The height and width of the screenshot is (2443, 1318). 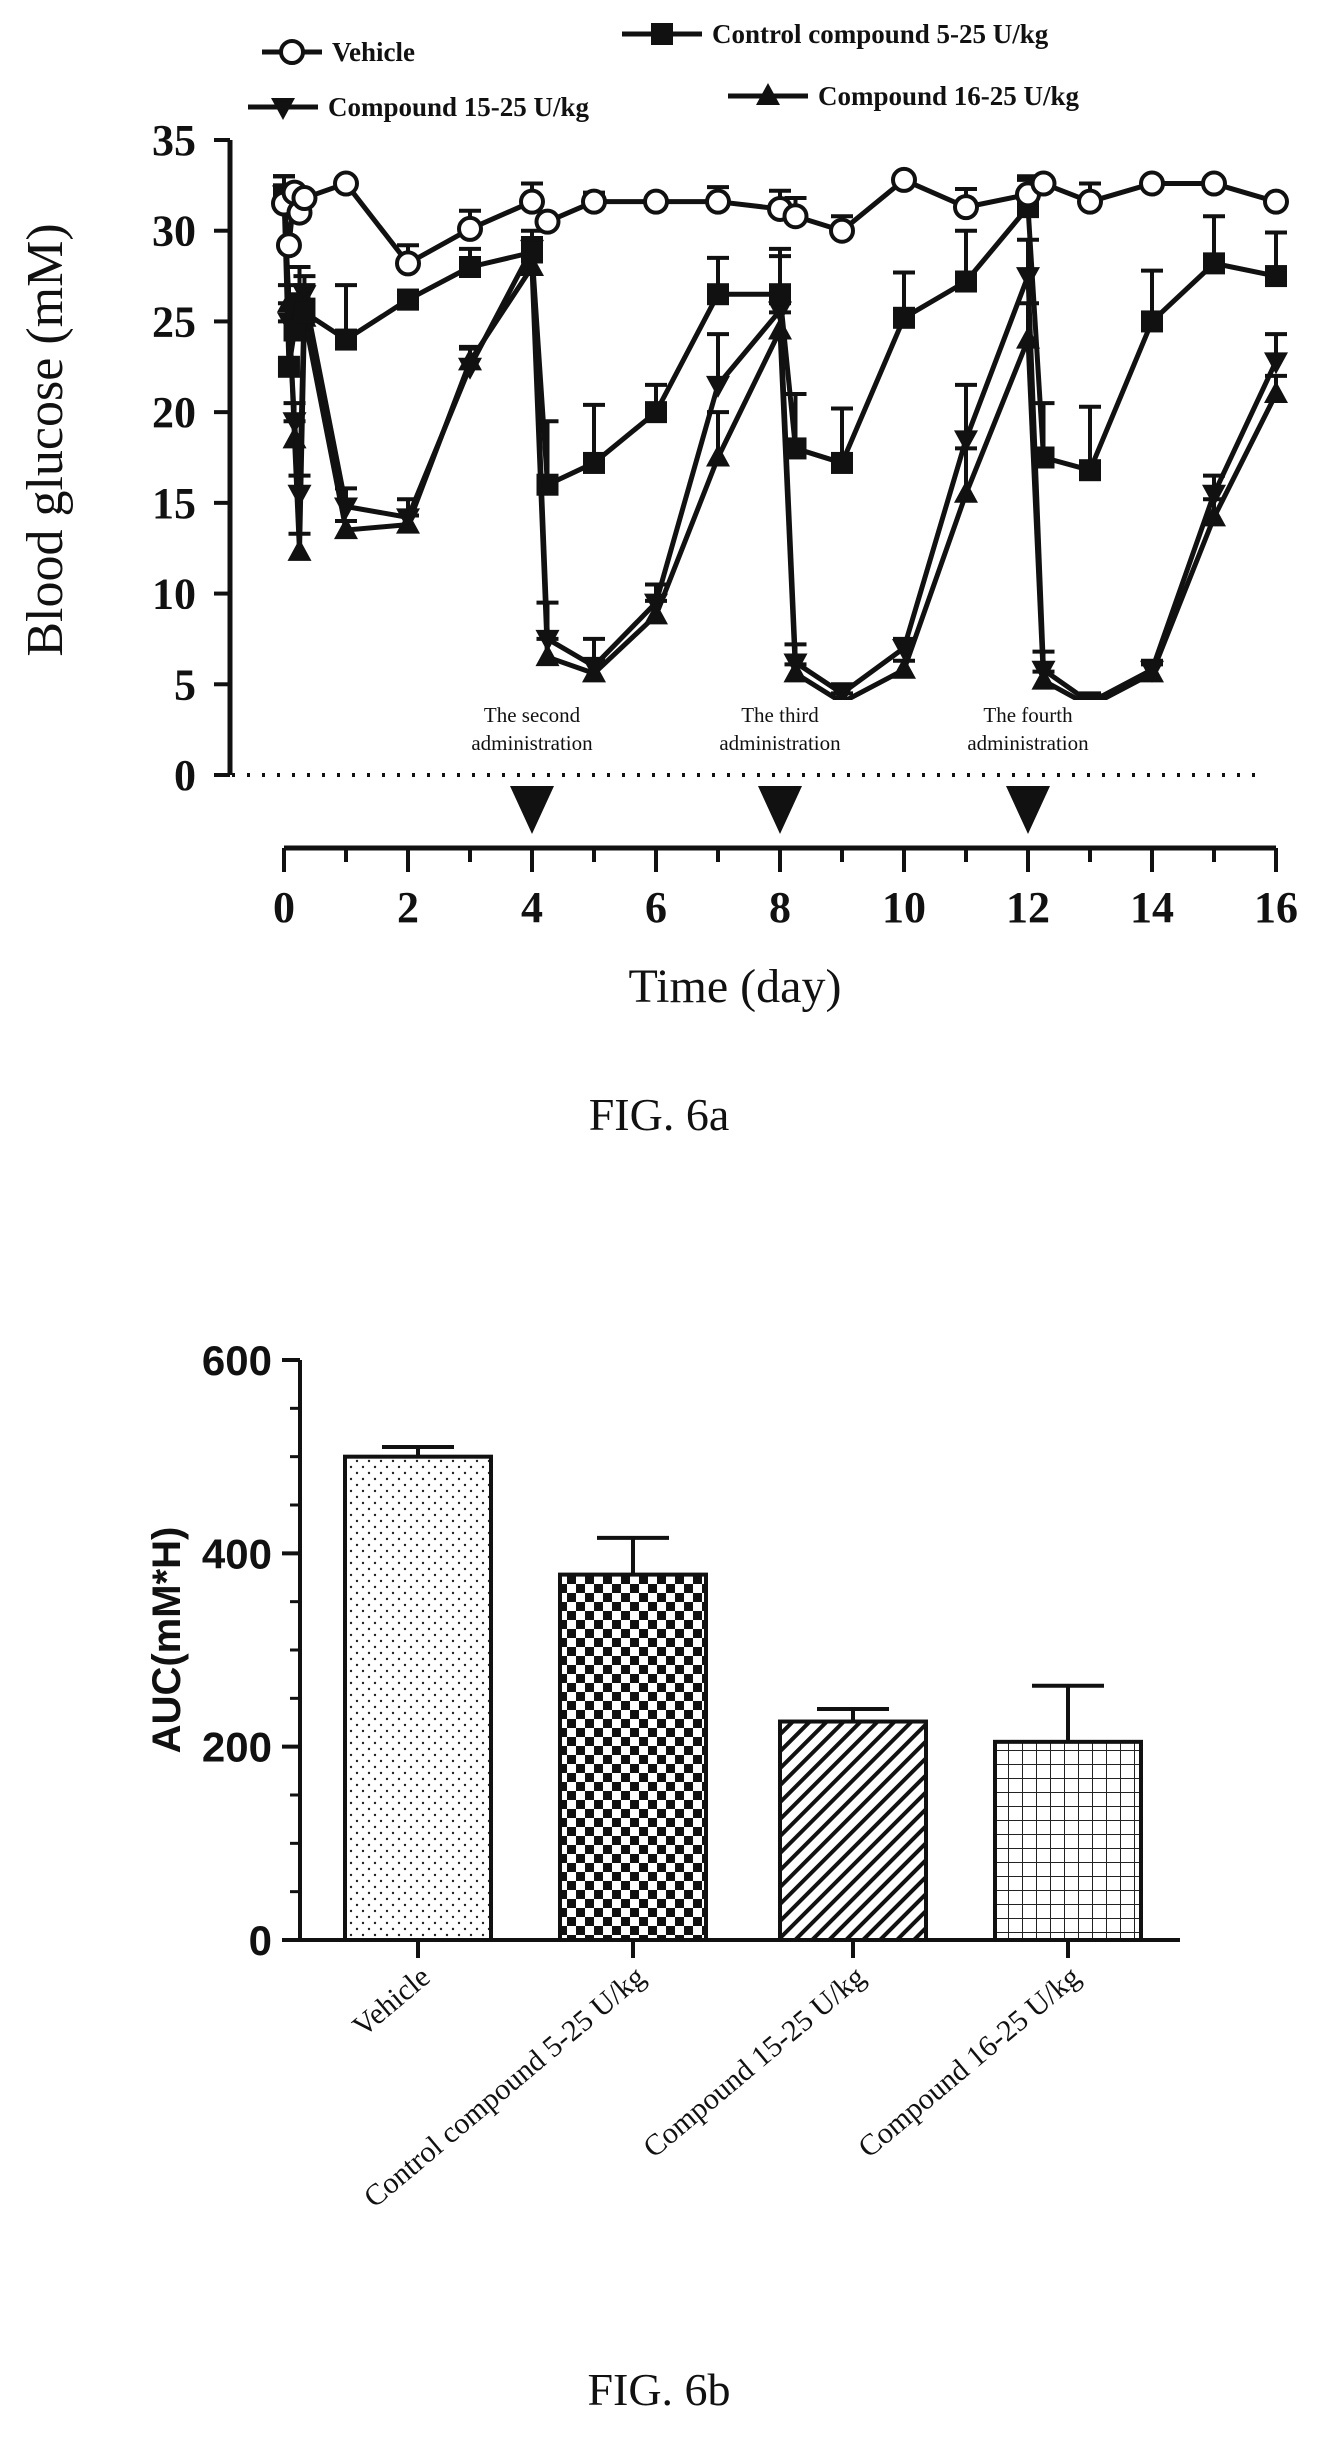 I want to click on legend-entry: Vehicle, so click(x=338, y=52).